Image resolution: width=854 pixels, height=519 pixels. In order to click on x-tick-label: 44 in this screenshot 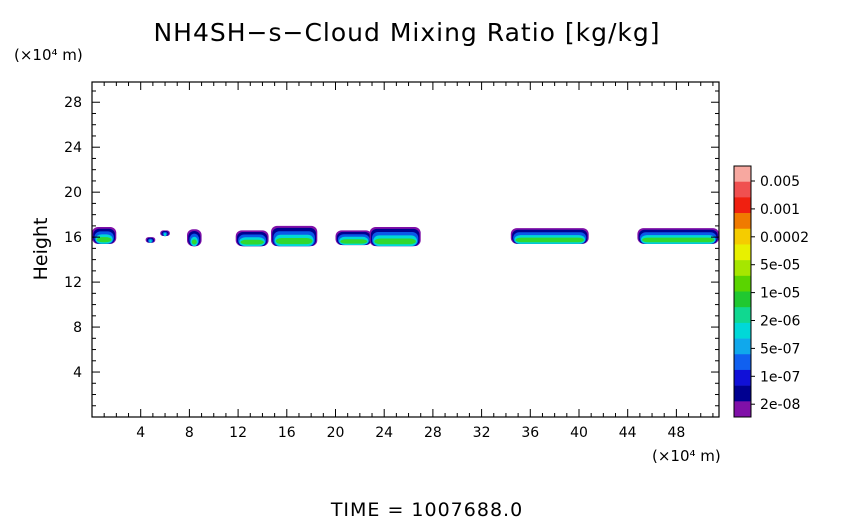, I will do `click(628, 433)`.